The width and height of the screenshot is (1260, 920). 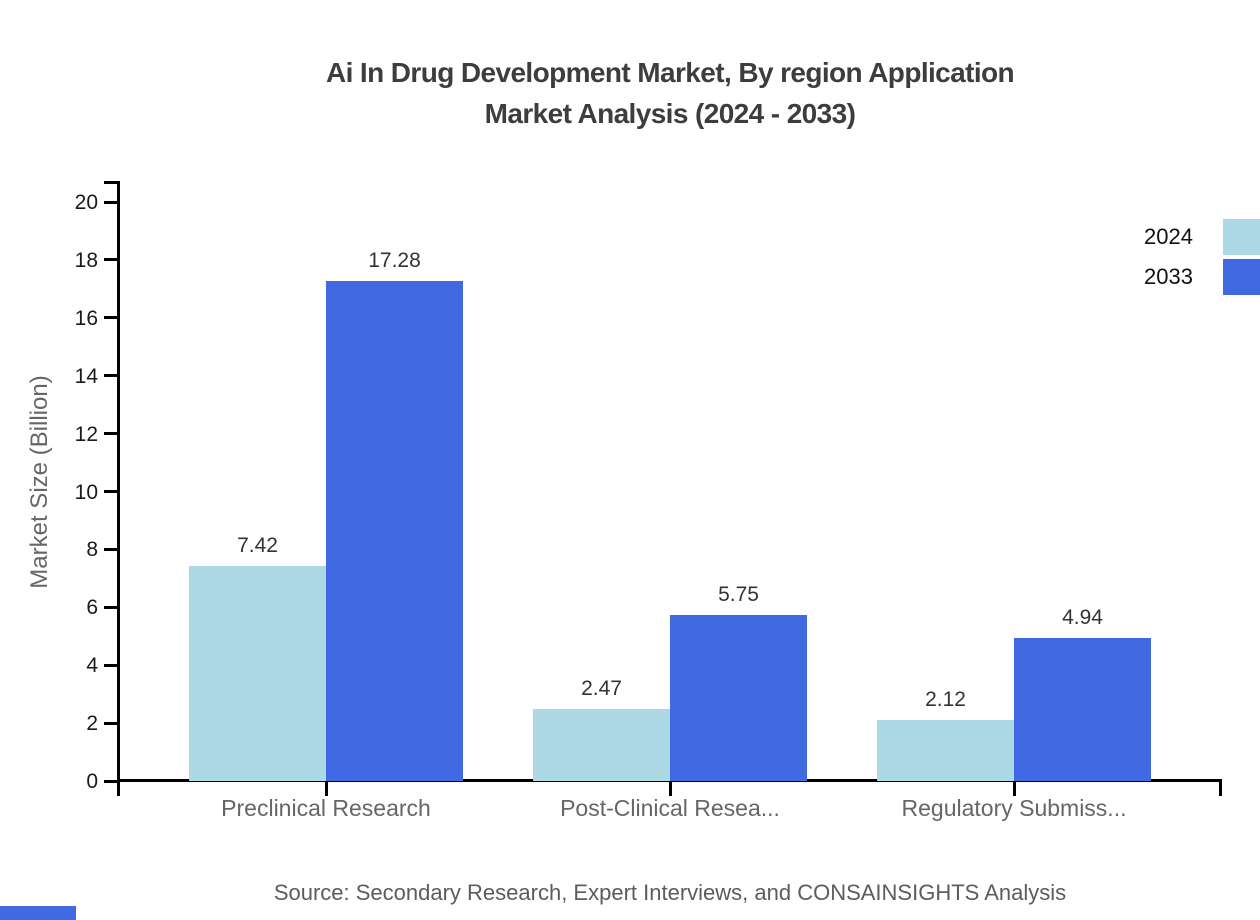 What do you see at coordinates (257, 546) in the screenshot?
I see `bar-value-label: 7.42` at bounding box center [257, 546].